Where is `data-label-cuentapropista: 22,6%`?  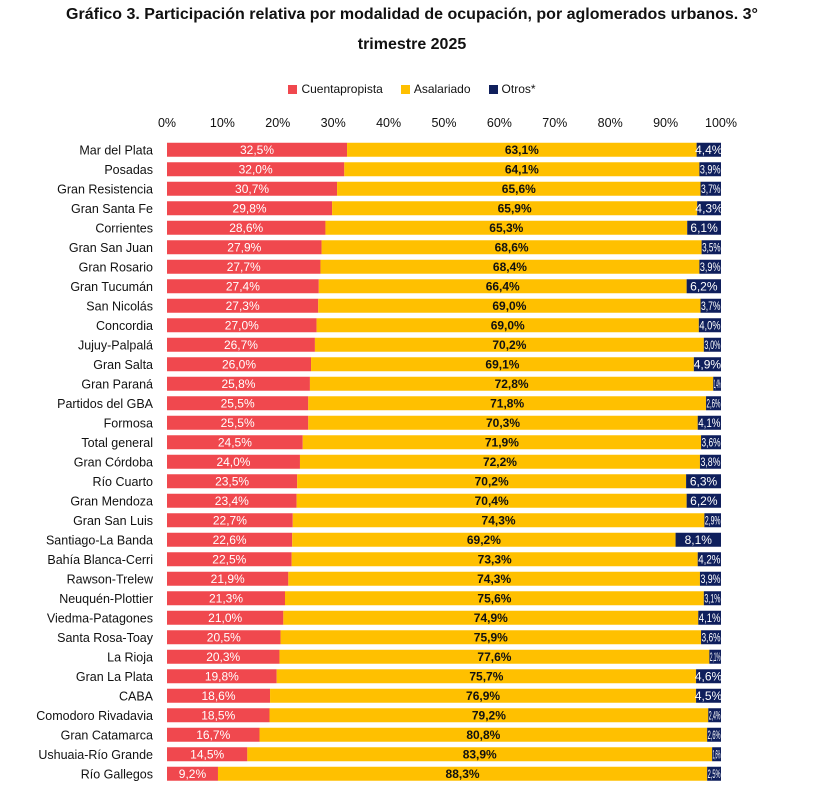 data-label-cuentapropista: 22,6% is located at coordinates (230, 540).